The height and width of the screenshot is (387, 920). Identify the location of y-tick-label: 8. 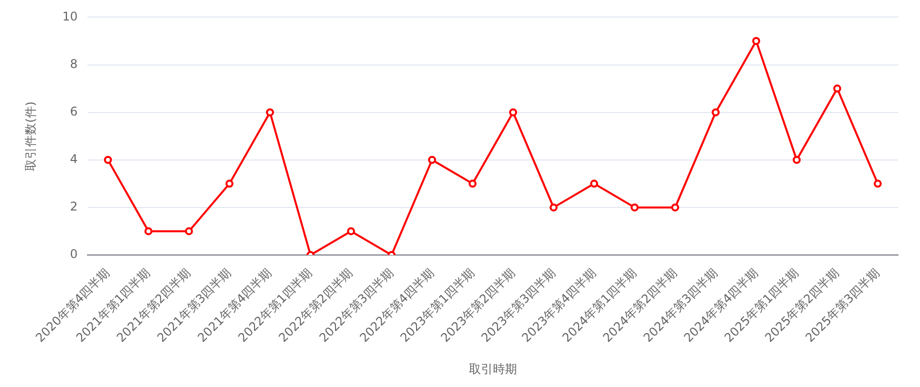
(74, 63).